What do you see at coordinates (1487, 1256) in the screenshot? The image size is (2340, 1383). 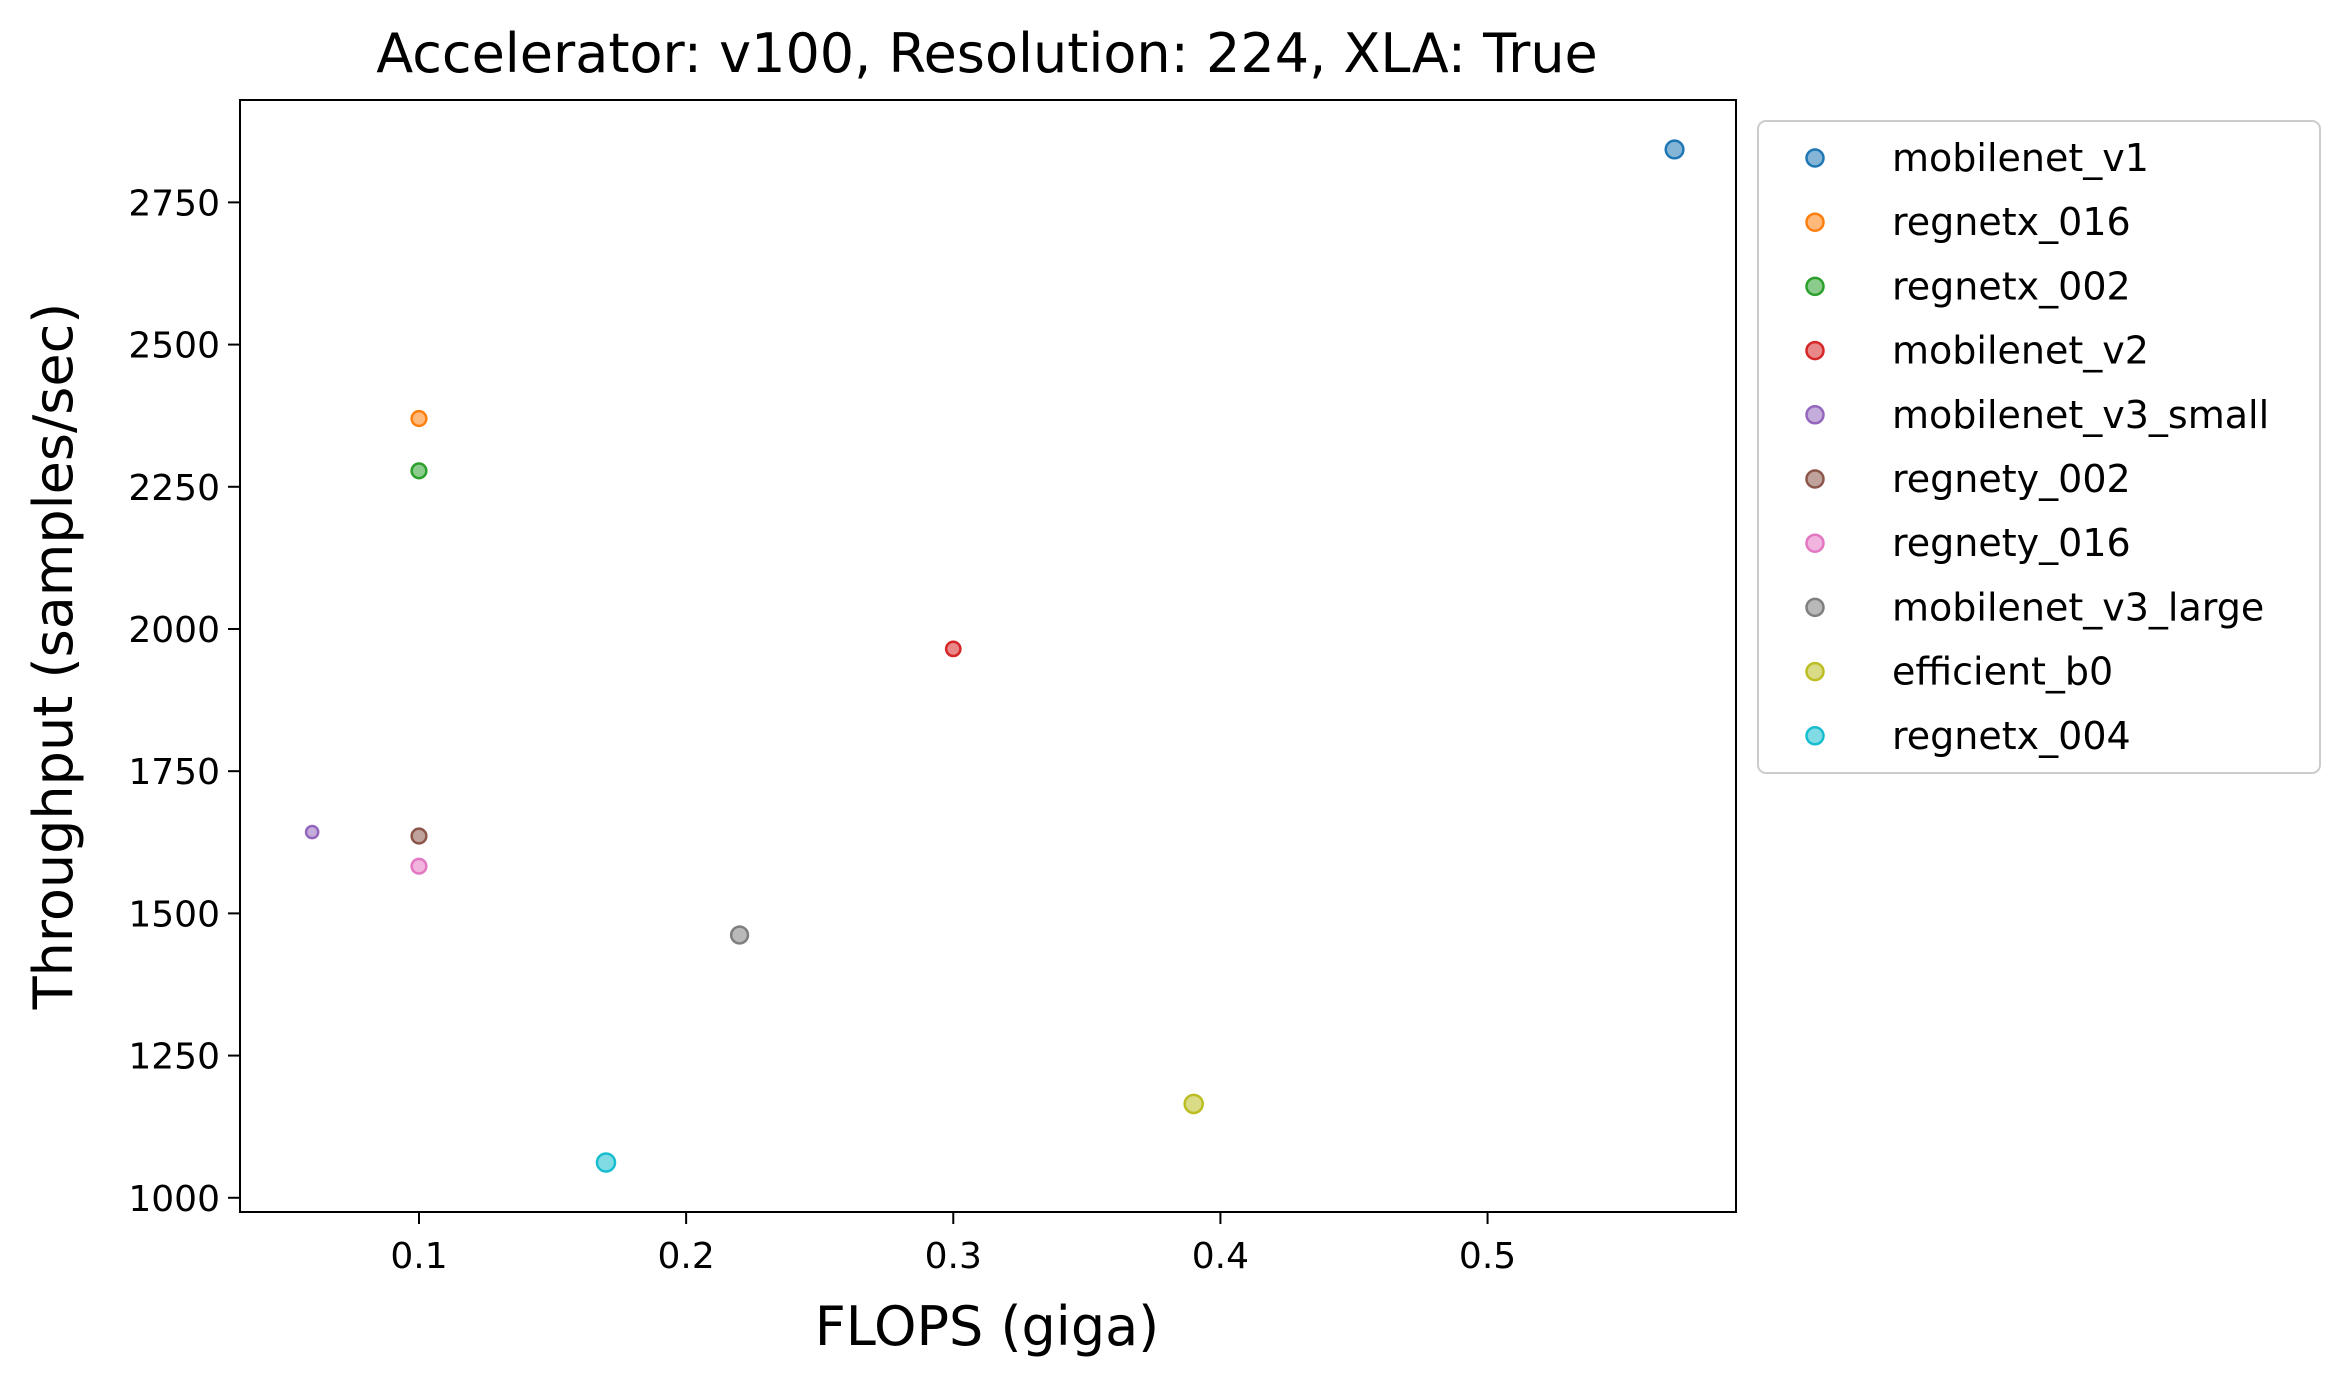 I see `x-tick-label: 0.5` at bounding box center [1487, 1256].